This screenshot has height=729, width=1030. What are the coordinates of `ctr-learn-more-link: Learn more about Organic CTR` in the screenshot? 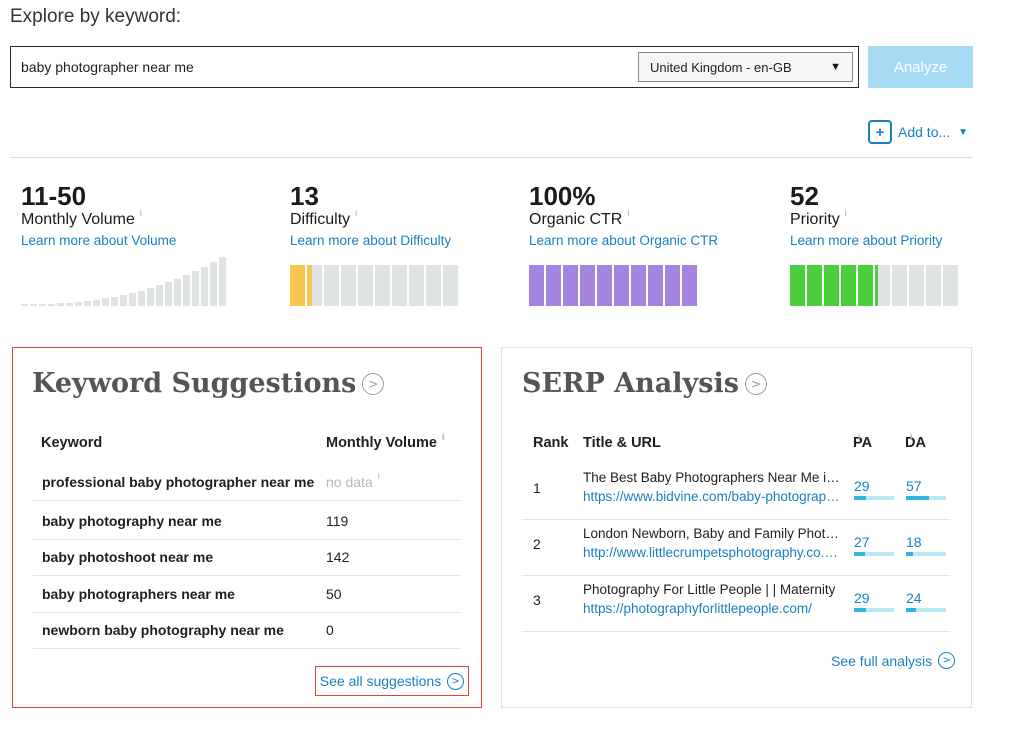 It's located at (624, 240).